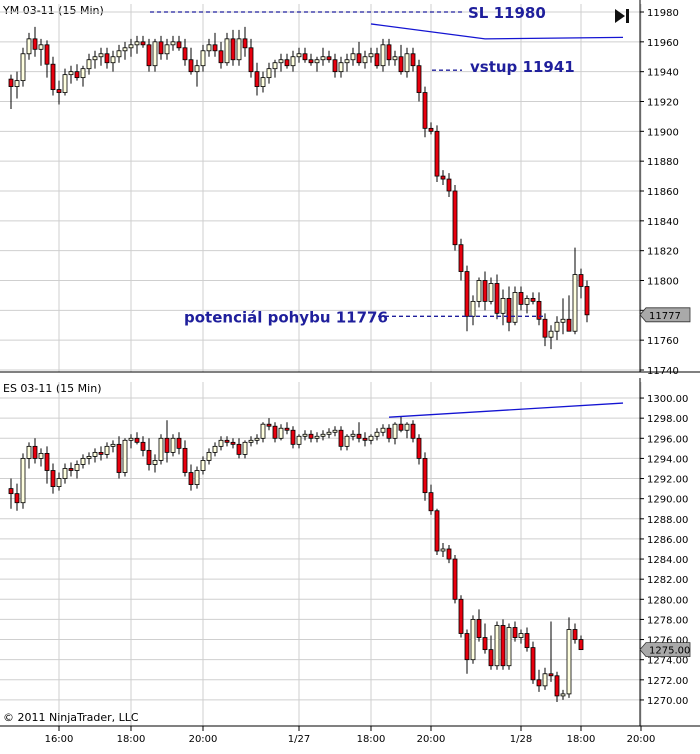 The height and width of the screenshot is (754, 700). I want to click on play-button, so click(622, 16).